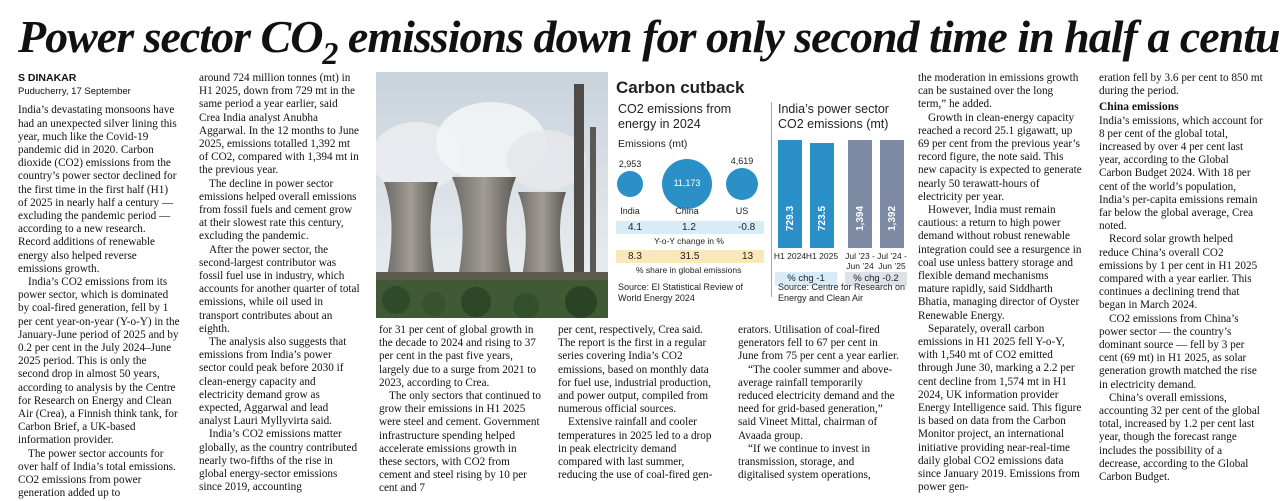  What do you see at coordinates (748, 256) in the screenshot?
I see `share-value-us: 13` at bounding box center [748, 256].